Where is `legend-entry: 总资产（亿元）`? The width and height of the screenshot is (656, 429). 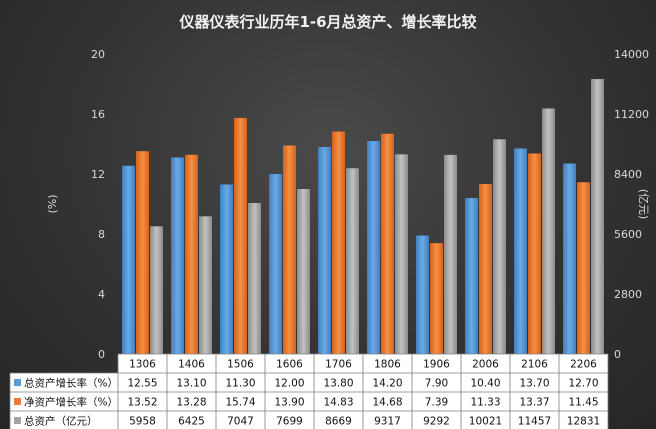 legend-entry: 总资产（亿元） is located at coordinates (61, 421).